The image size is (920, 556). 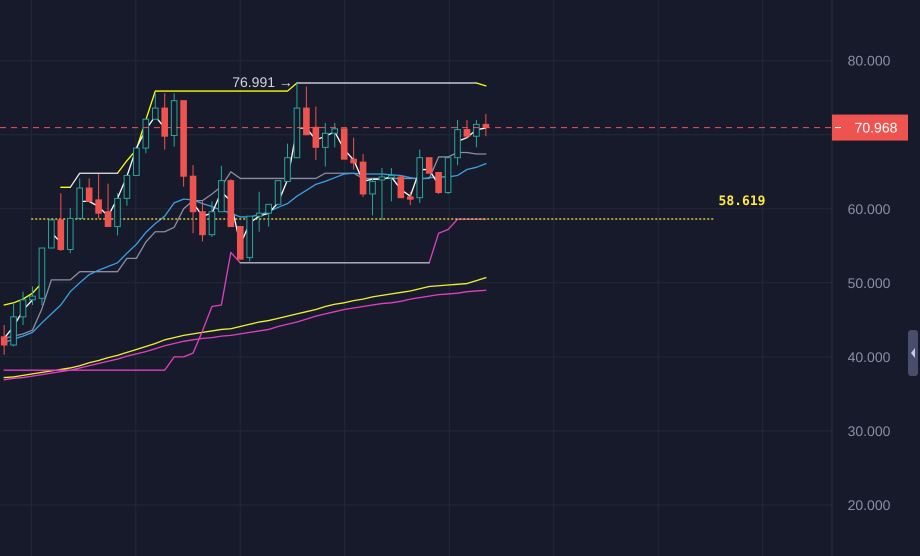 What do you see at coordinates (869, 60) in the screenshot?
I see `y-tick-label: 80.000` at bounding box center [869, 60].